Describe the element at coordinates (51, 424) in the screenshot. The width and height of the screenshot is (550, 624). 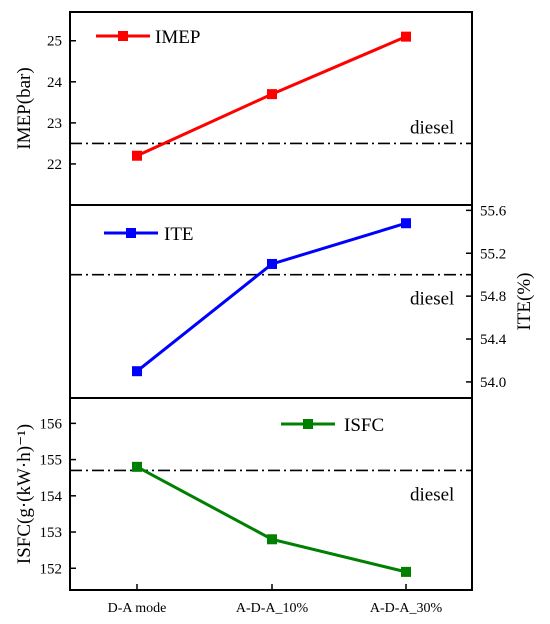
I see `y-tick-label: 156` at that location.